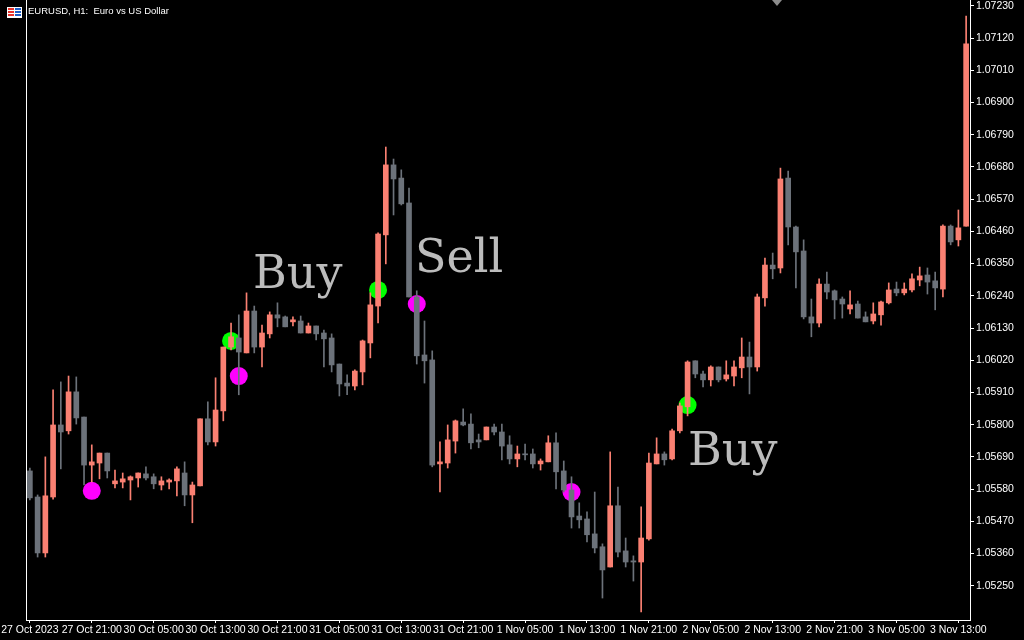  I want to click on text: EURUSD, H1: Euro vs US Dollar, so click(98, 11).